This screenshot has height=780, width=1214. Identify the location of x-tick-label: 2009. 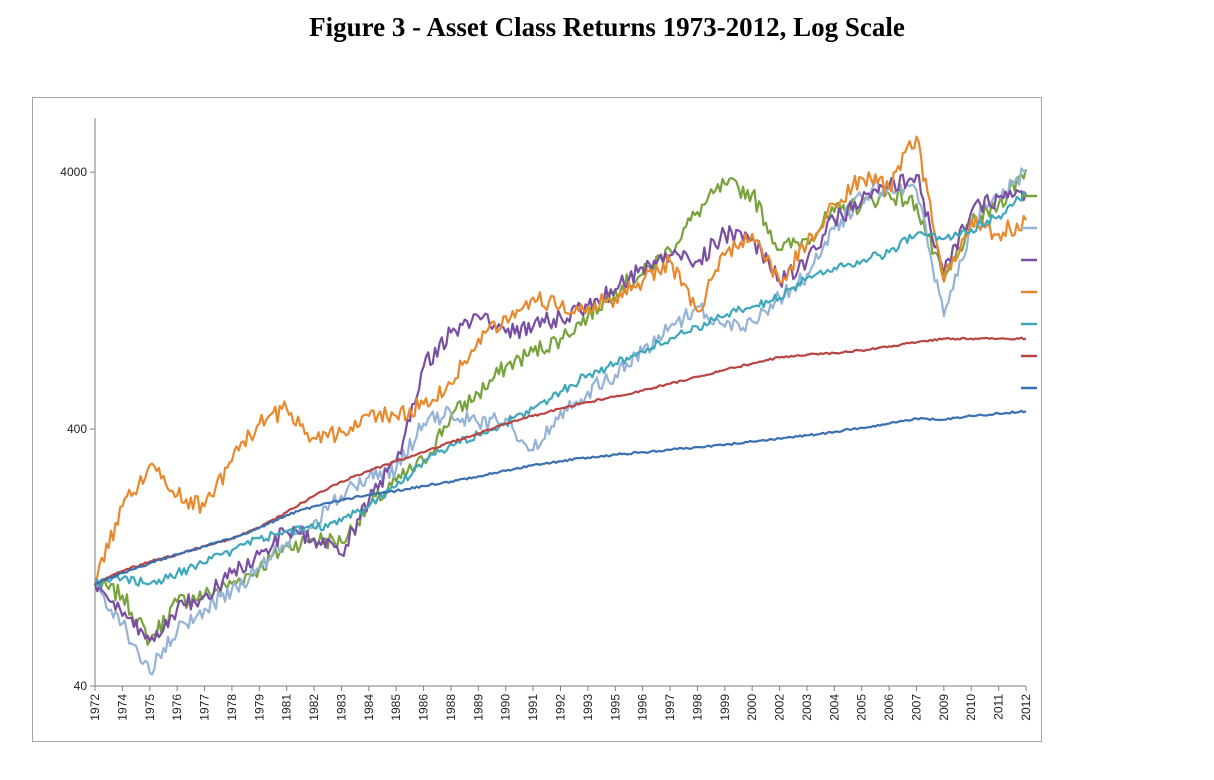
(944, 707).